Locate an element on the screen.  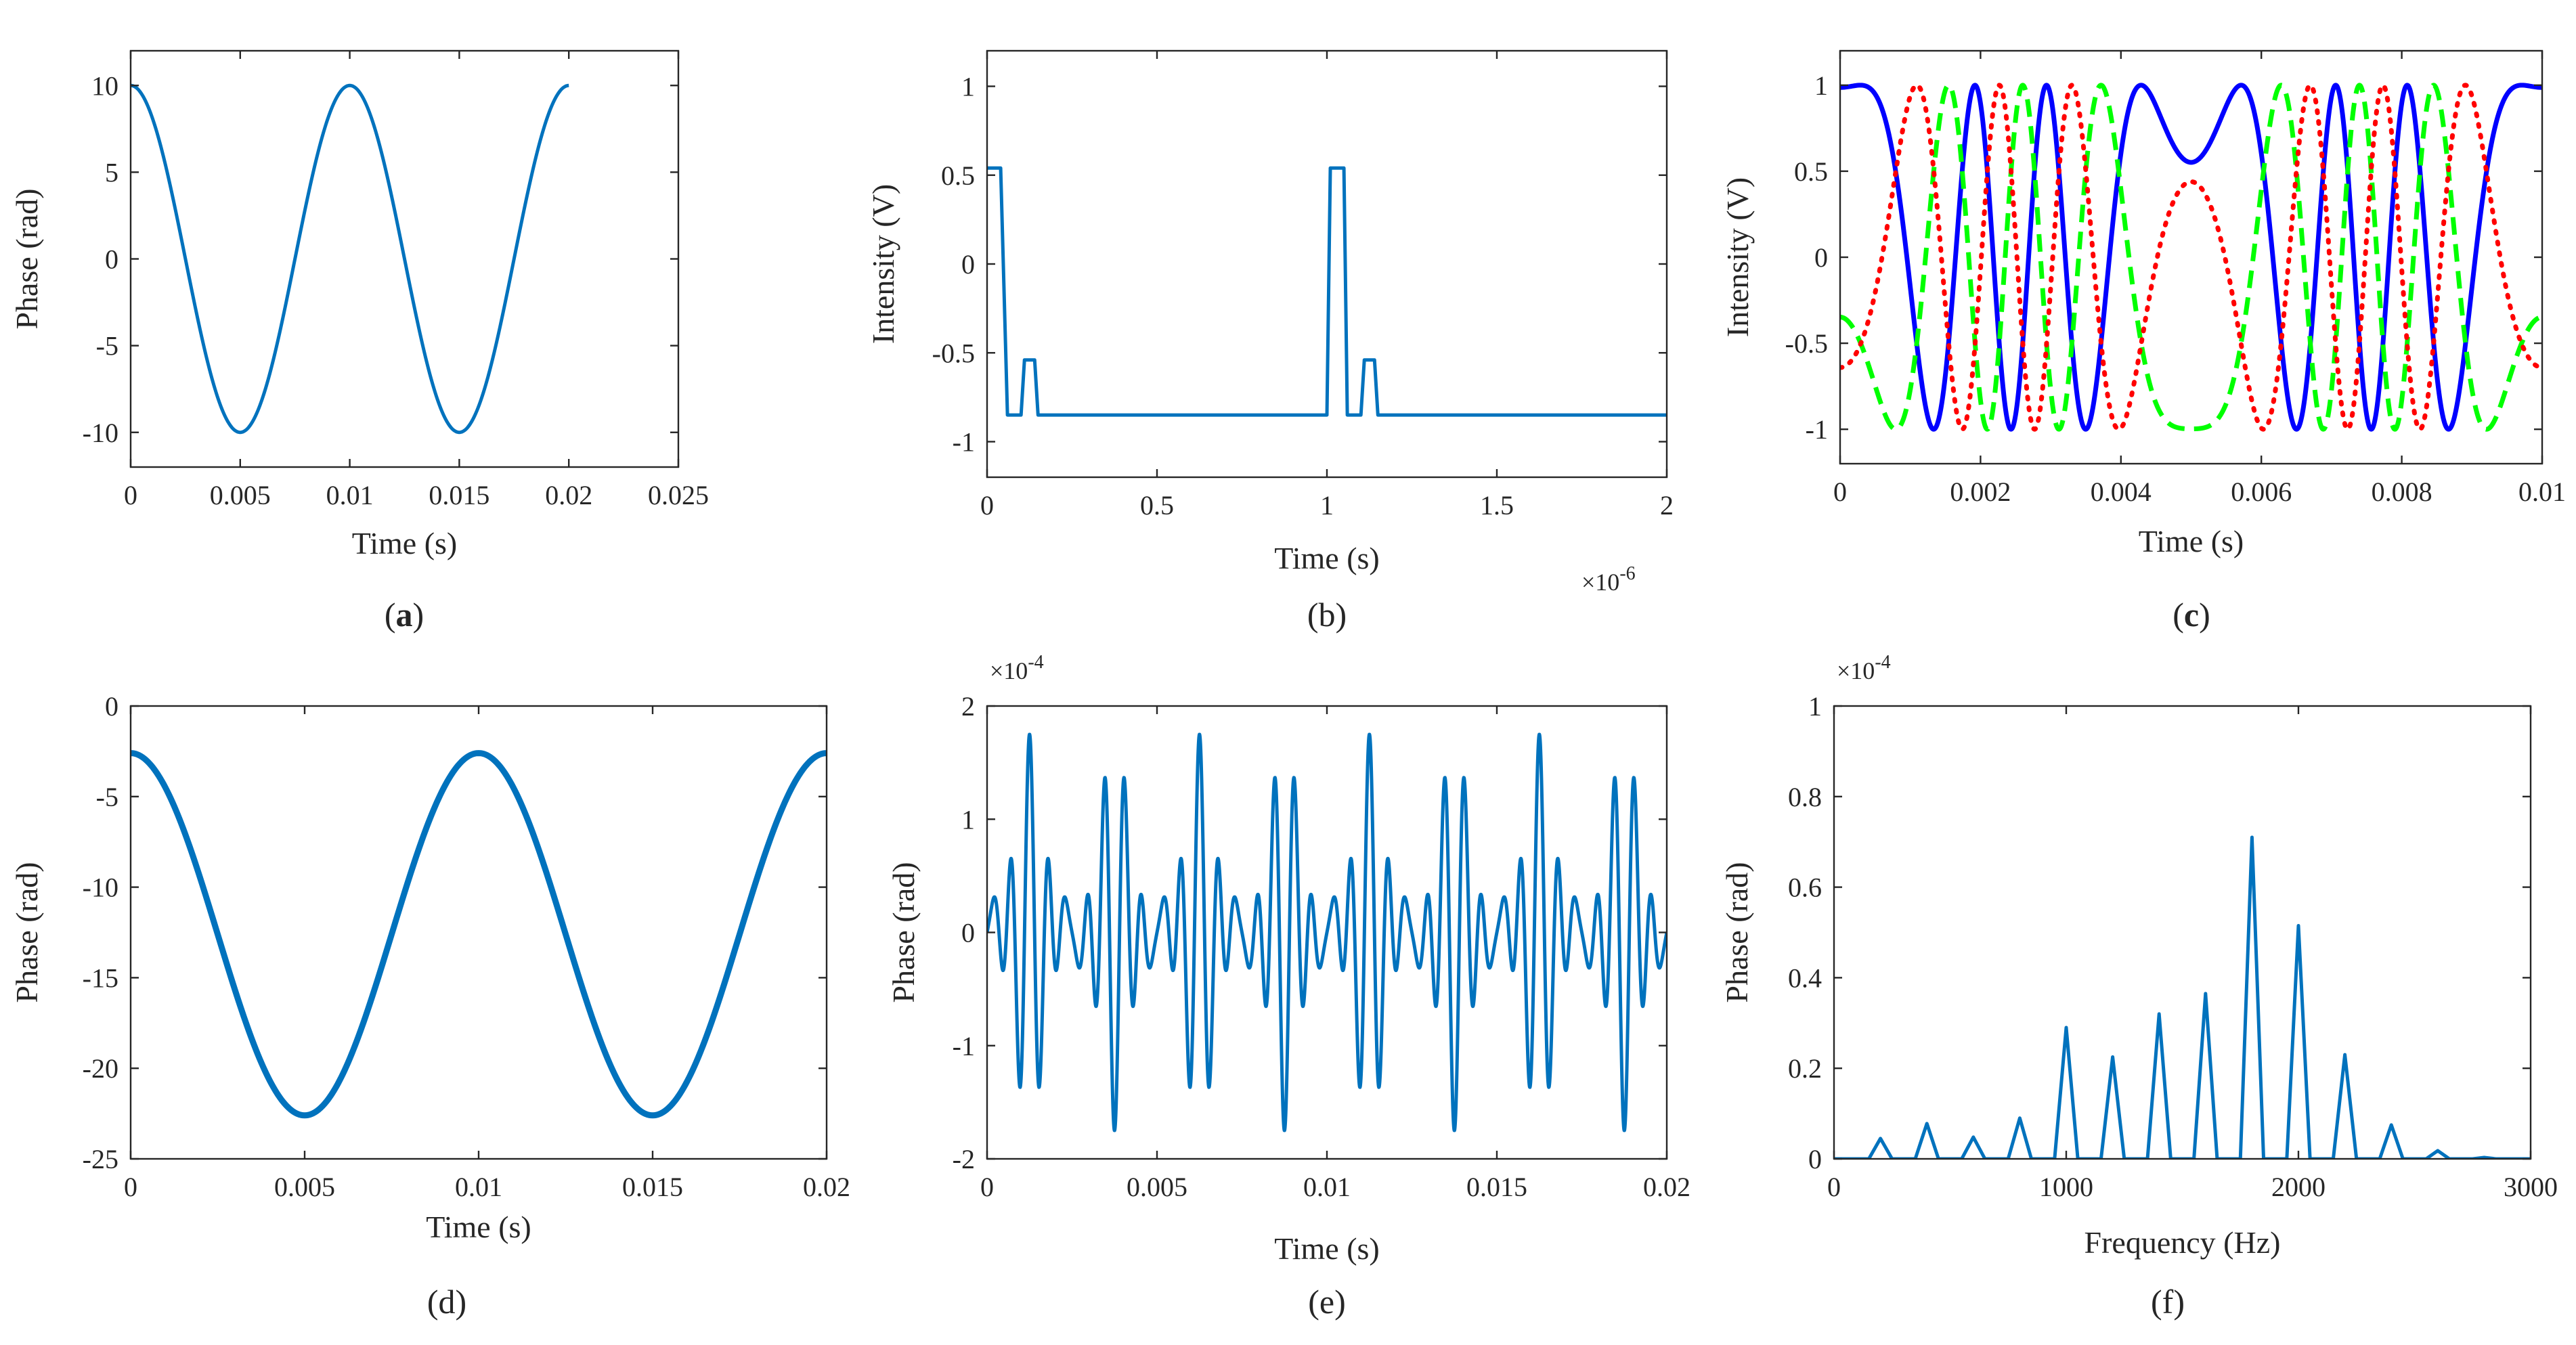
series-d-phase is located at coordinates (479, 934).